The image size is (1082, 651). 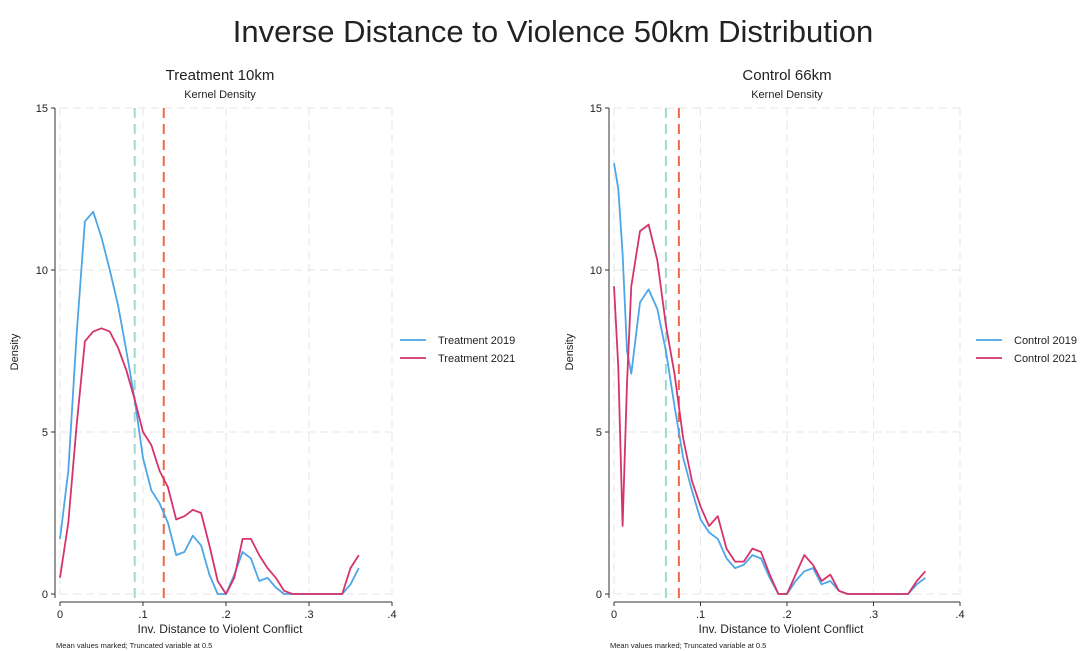 I want to click on legend-label: Control 2021, so click(x=1045, y=359).